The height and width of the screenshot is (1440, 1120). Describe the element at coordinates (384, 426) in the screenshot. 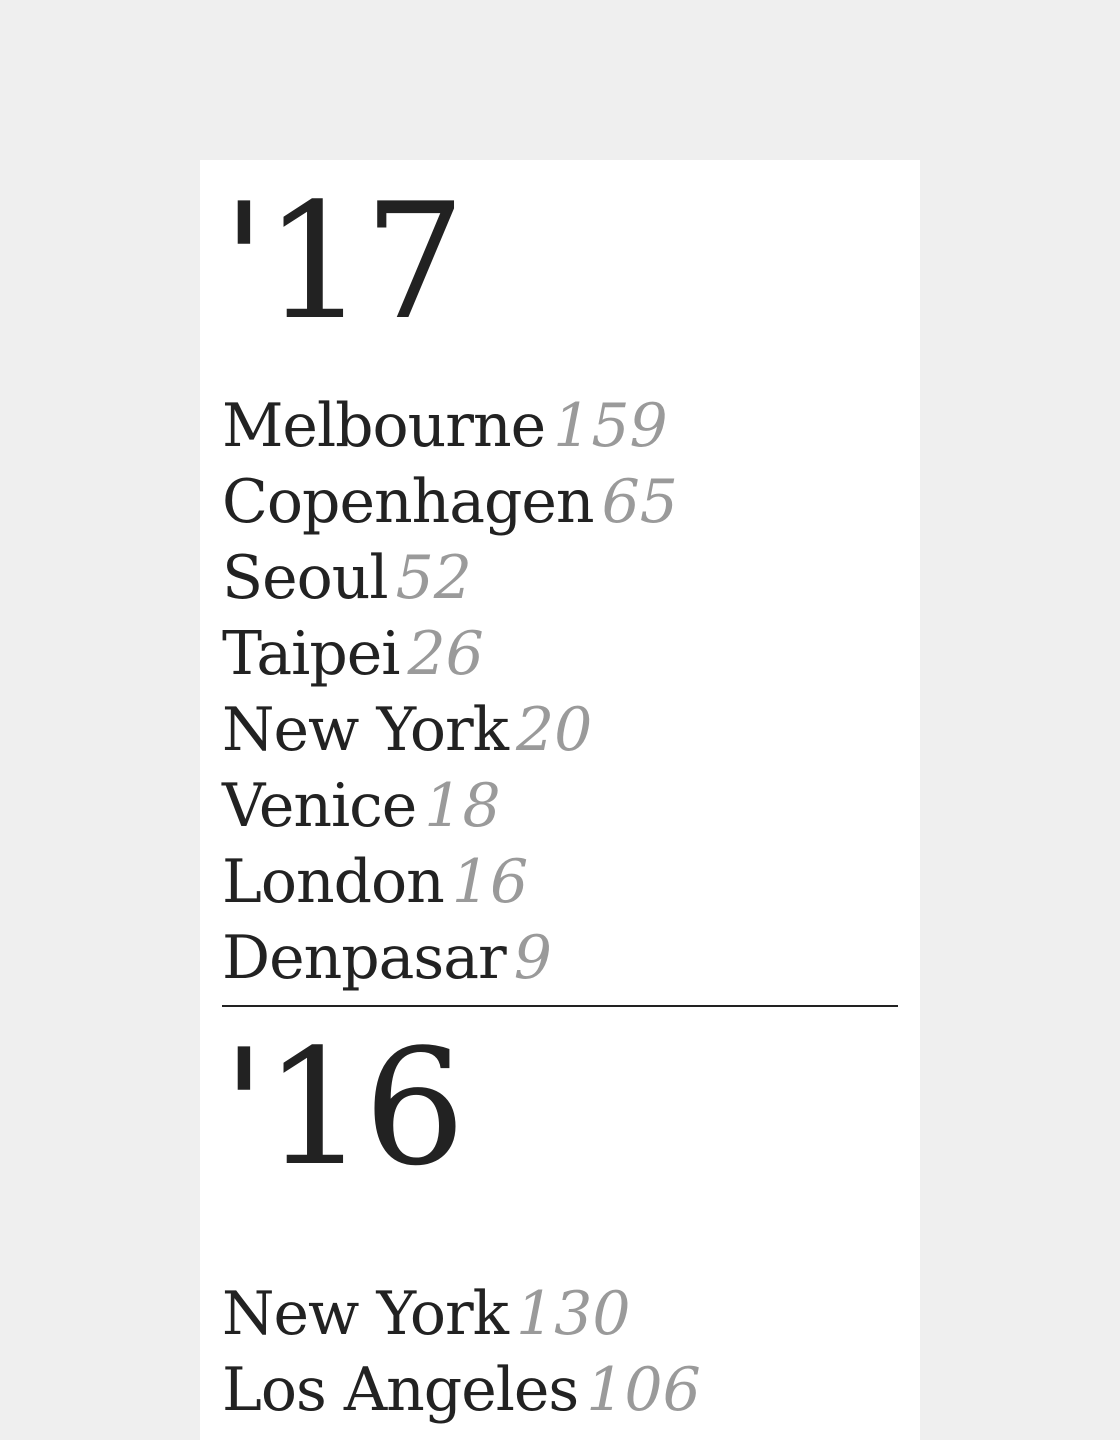

I see `city-name: Melbourne` at that location.